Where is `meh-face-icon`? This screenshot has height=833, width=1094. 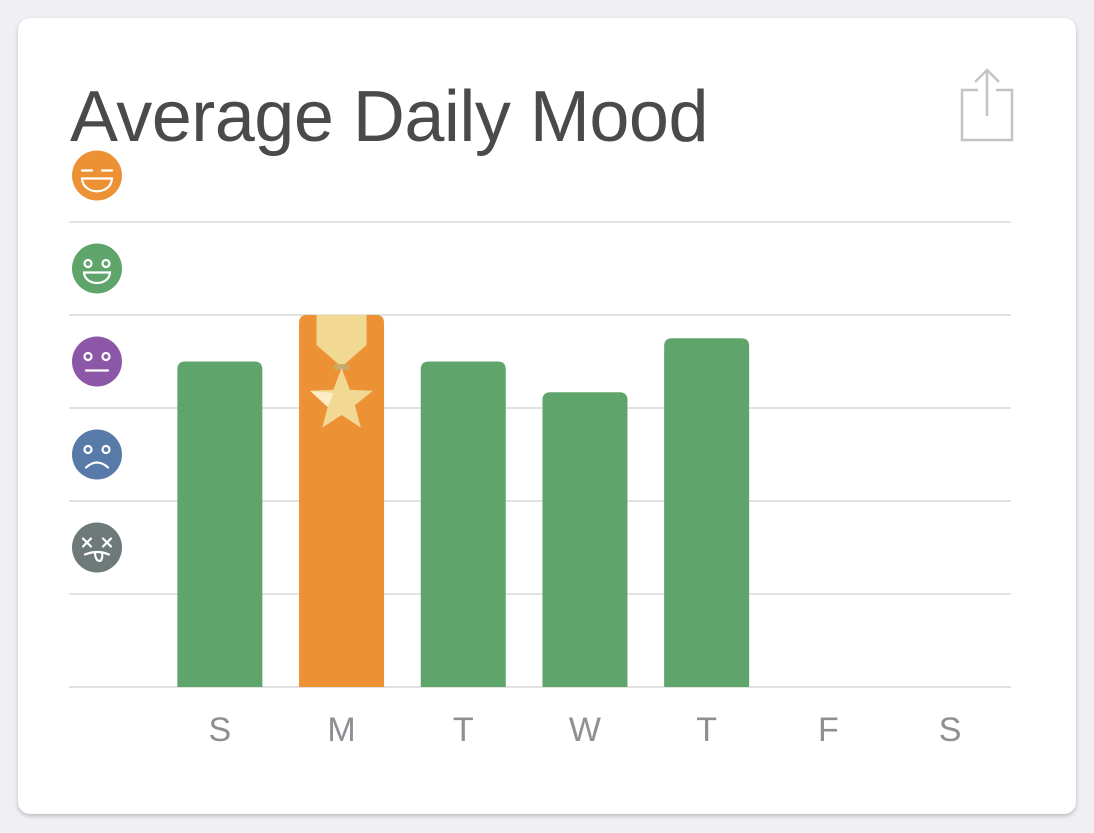 meh-face-icon is located at coordinates (97, 361).